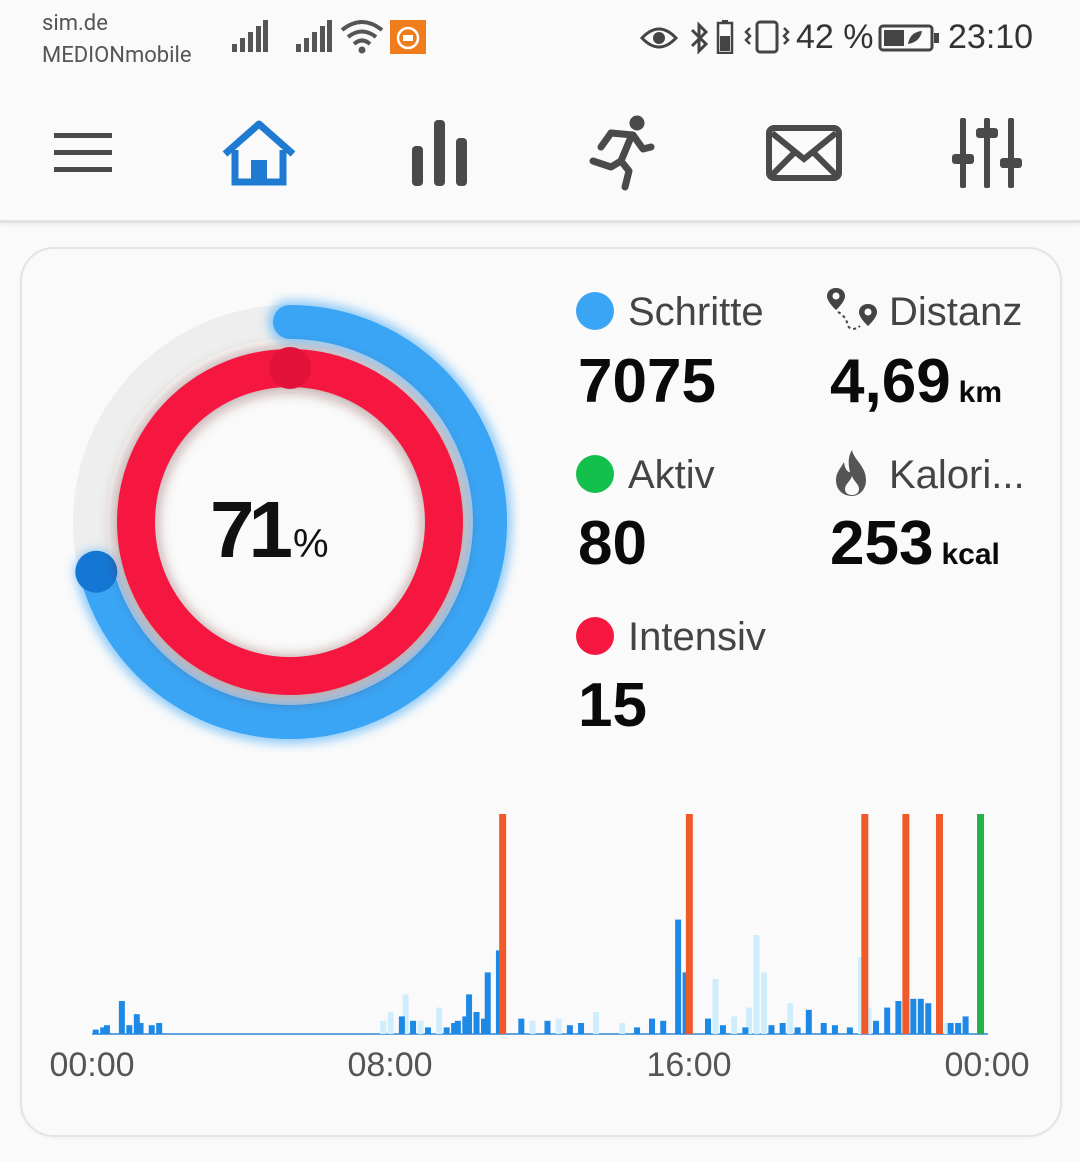  I want to click on active-value: 80, so click(612, 543).